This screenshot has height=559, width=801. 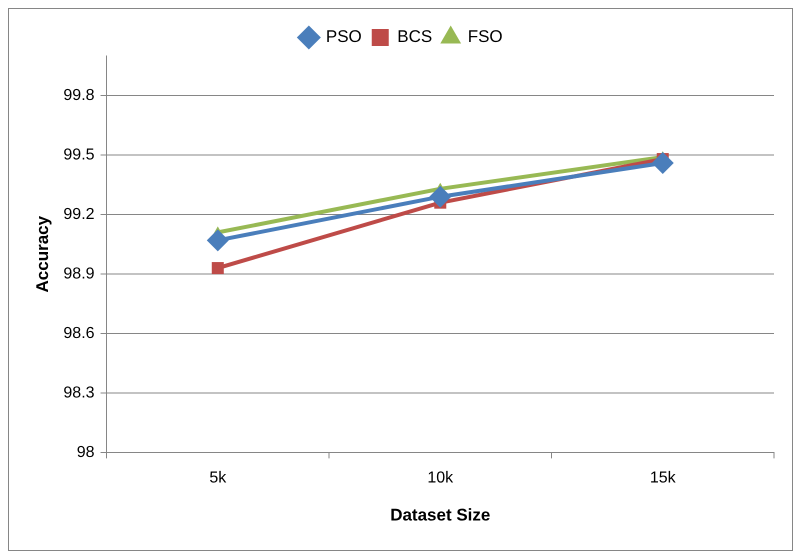 I want to click on y-tick-label: 99.8, so click(x=79, y=95).